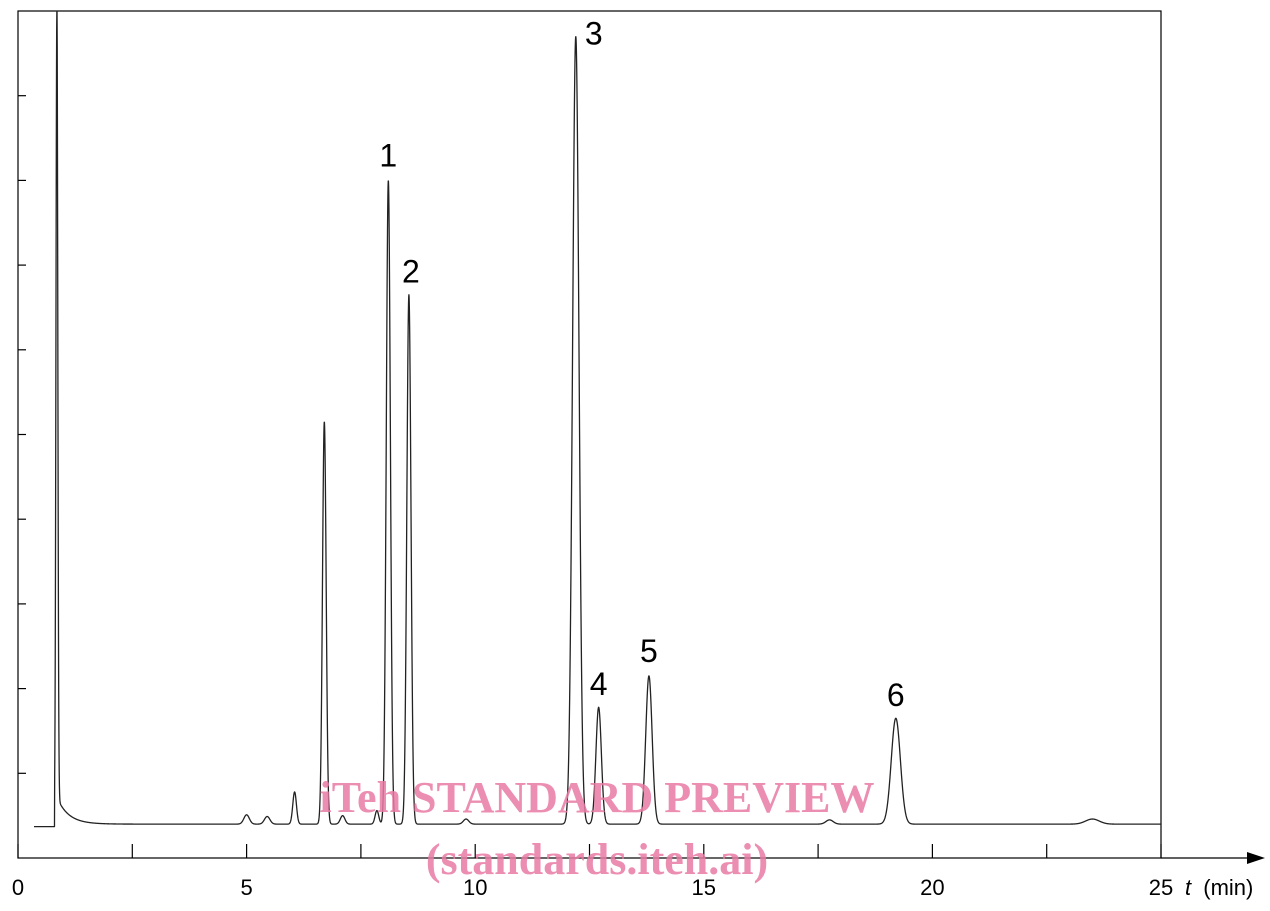 The image size is (1270, 911). I want to click on x-axis-ticks, so click(589, 851).